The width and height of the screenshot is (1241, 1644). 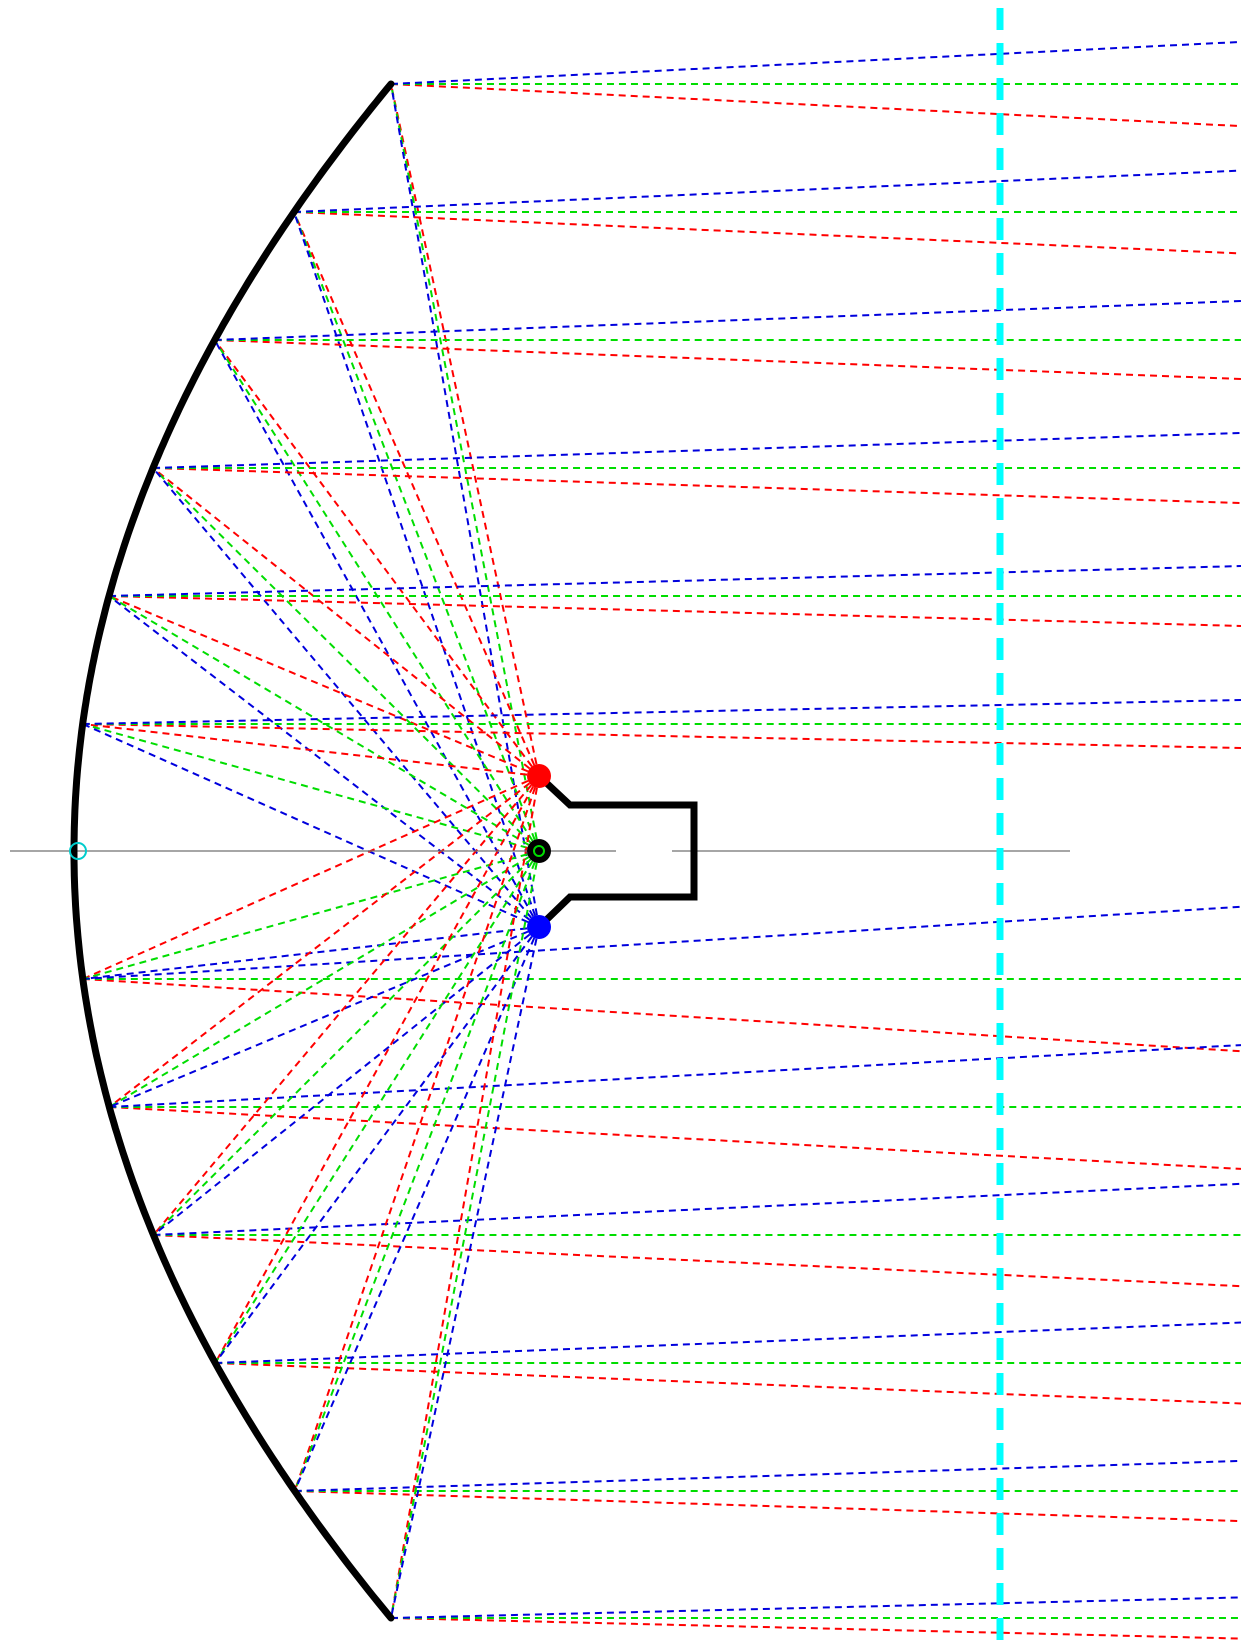 What do you see at coordinates (617, 851) in the screenshot?
I see `feed-support-arm` at bounding box center [617, 851].